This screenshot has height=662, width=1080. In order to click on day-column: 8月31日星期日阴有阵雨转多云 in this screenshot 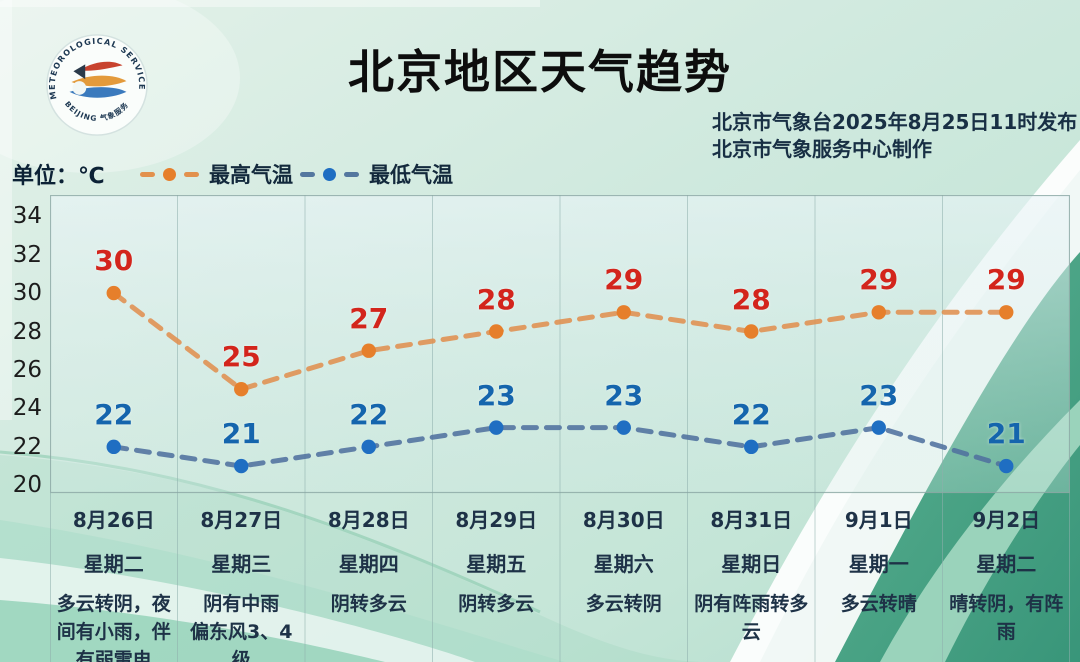, I will do `click(752, 577)`.